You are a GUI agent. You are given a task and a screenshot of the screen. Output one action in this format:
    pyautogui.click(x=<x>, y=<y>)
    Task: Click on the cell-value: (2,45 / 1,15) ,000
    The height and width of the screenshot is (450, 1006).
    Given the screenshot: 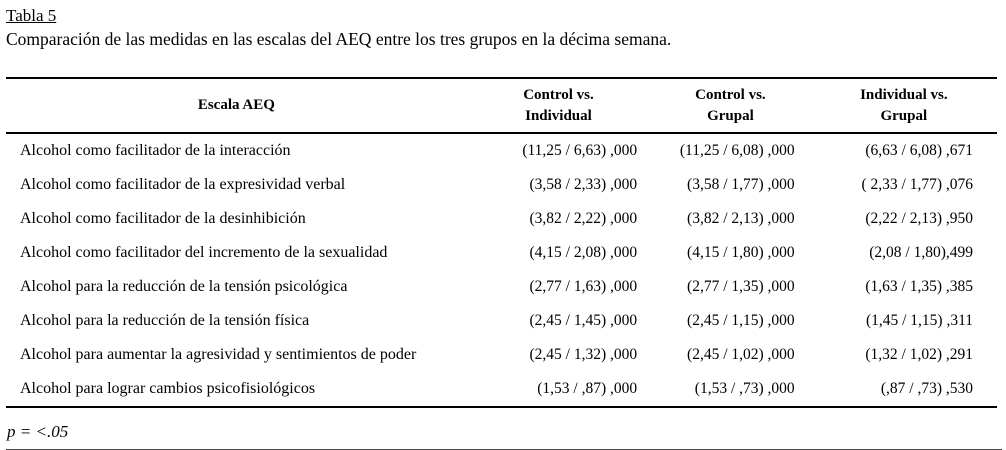 What is the action you would take?
    pyautogui.click(x=741, y=321)
    